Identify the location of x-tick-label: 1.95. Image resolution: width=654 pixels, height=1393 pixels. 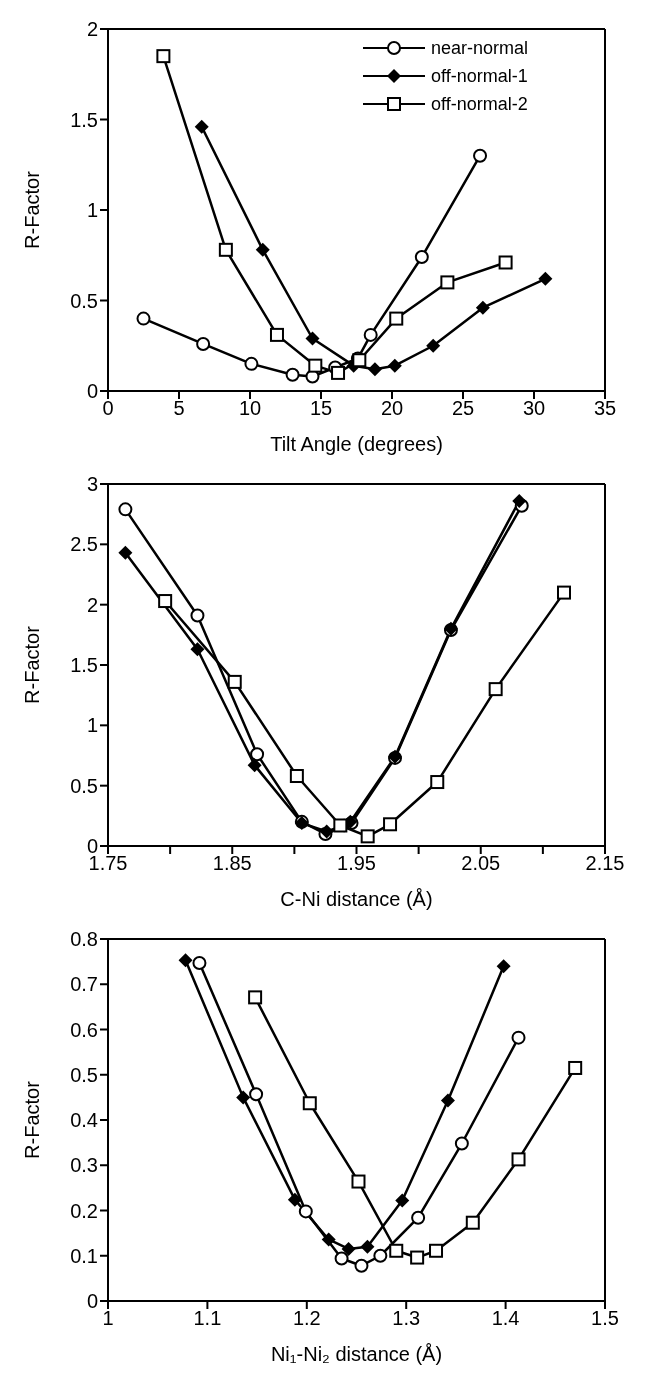
(356, 863).